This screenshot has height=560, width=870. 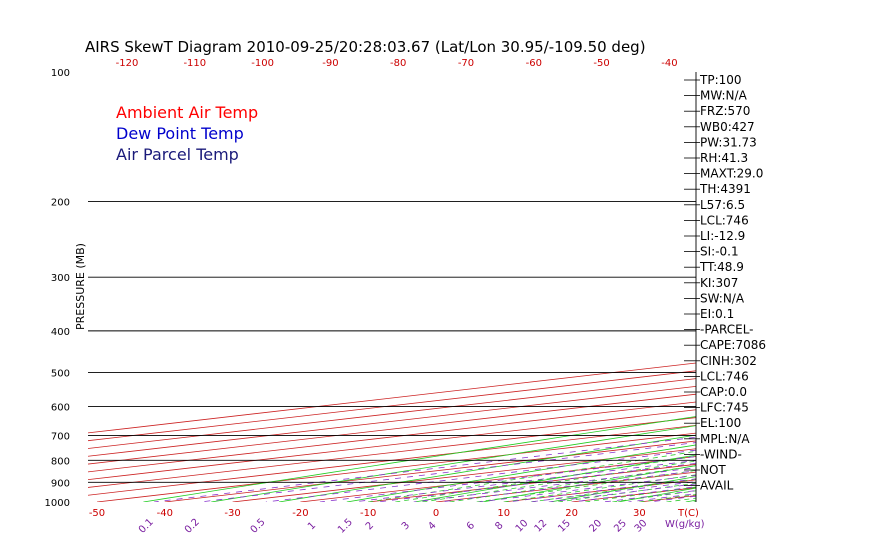 What do you see at coordinates (688, 513) in the screenshot?
I see `x-axis-label: T(C)` at bounding box center [688, 513].